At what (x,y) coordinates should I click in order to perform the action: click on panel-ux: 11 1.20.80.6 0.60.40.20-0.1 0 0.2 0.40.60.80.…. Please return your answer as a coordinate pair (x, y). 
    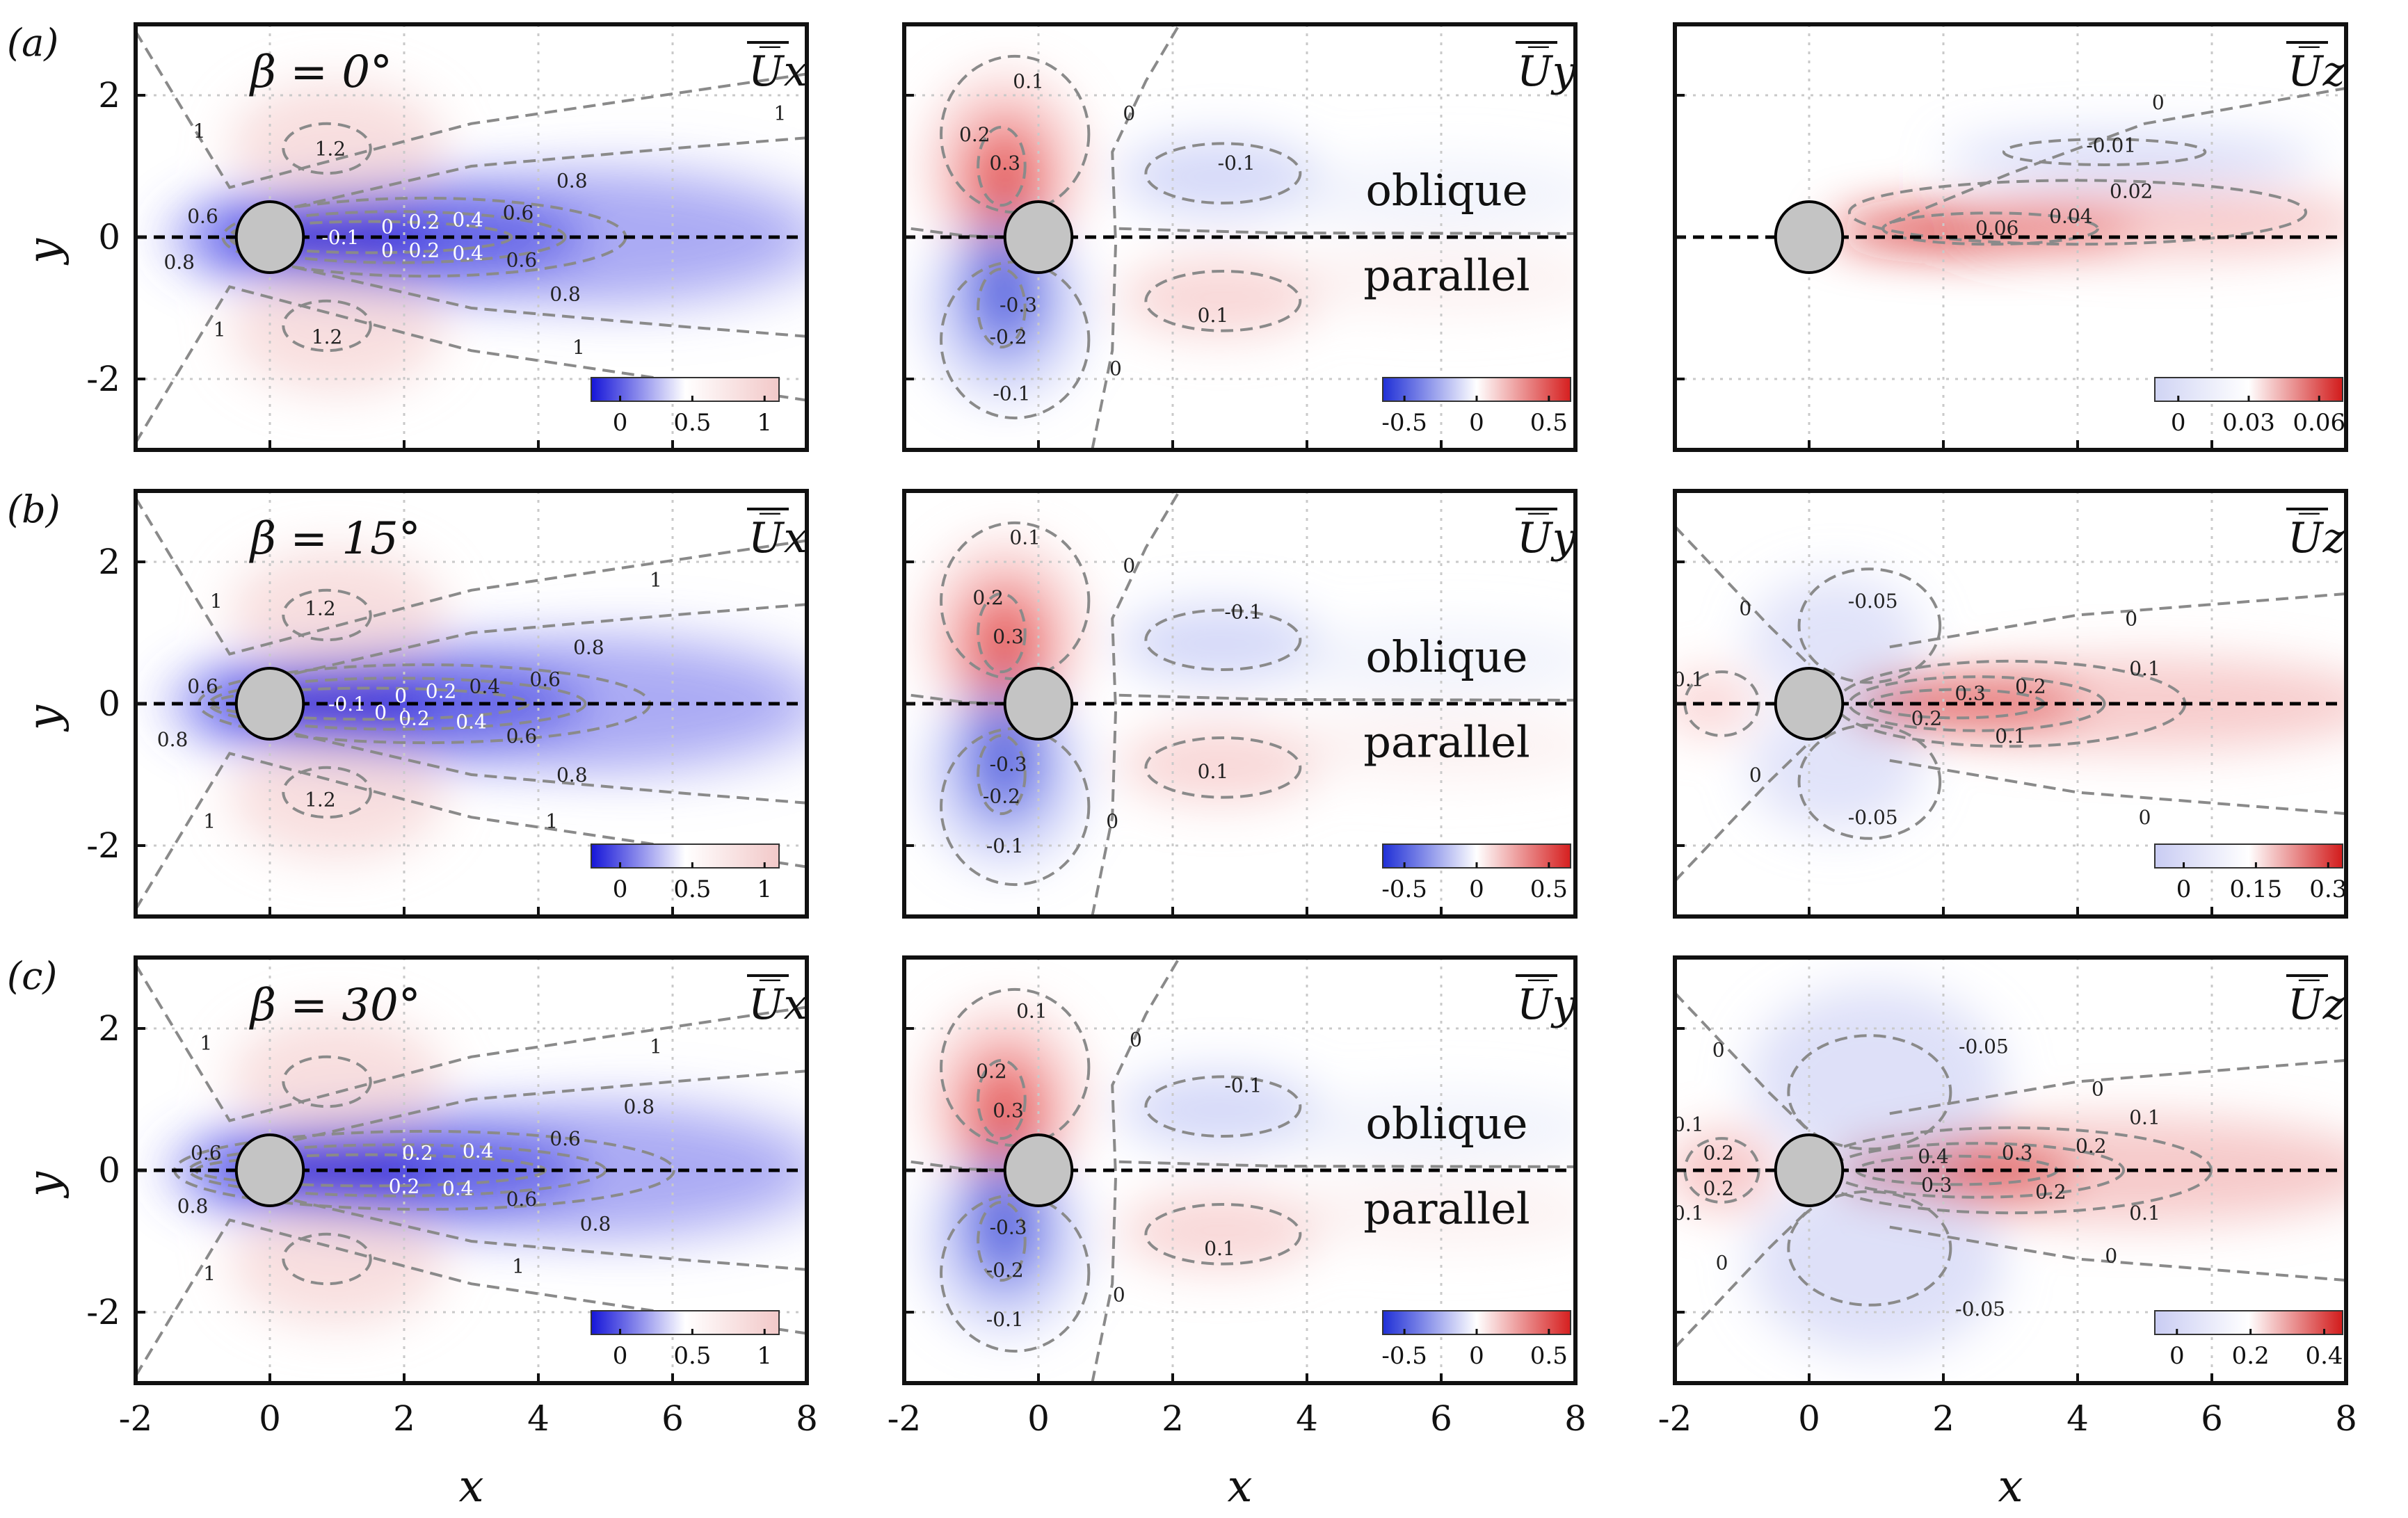
    Looking at the image, I should click on (414, 704).